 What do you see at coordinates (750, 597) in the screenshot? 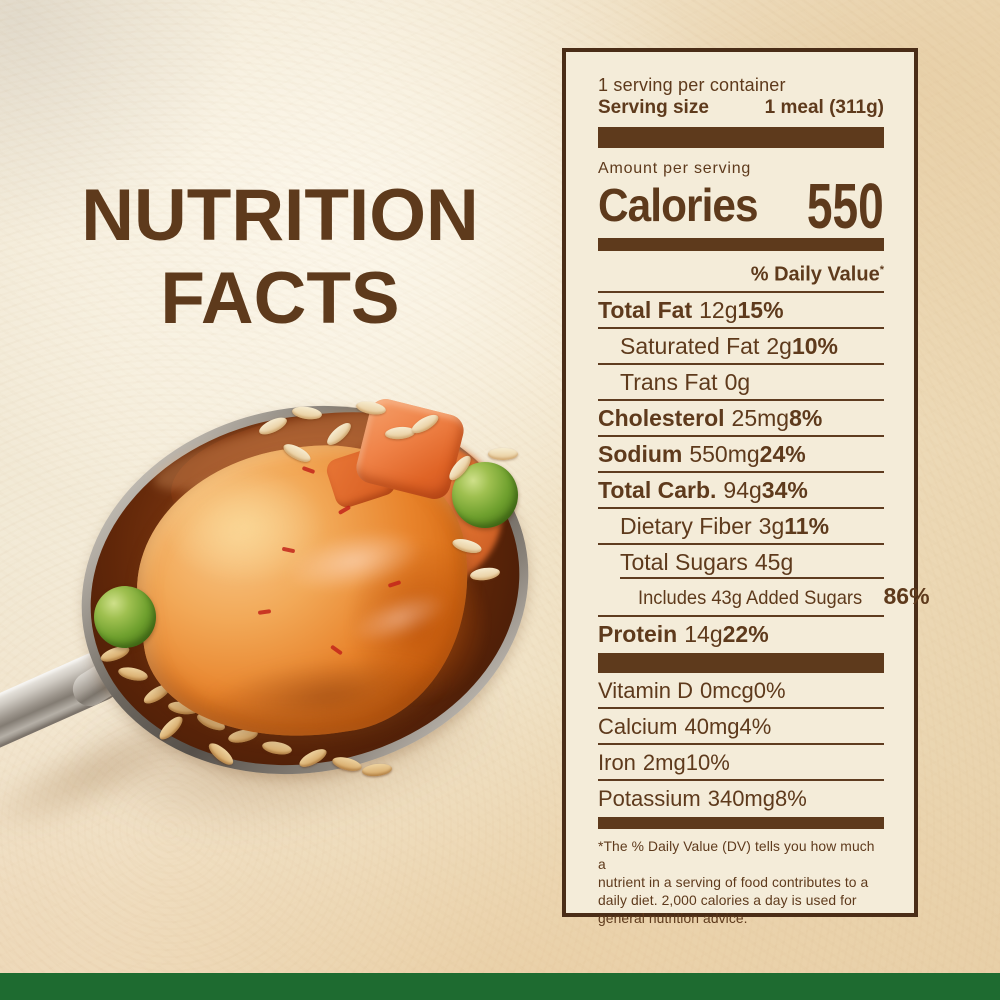
I see `nutrient-name: Includes 43g Added Sugars` at bounding box center [750, 597].